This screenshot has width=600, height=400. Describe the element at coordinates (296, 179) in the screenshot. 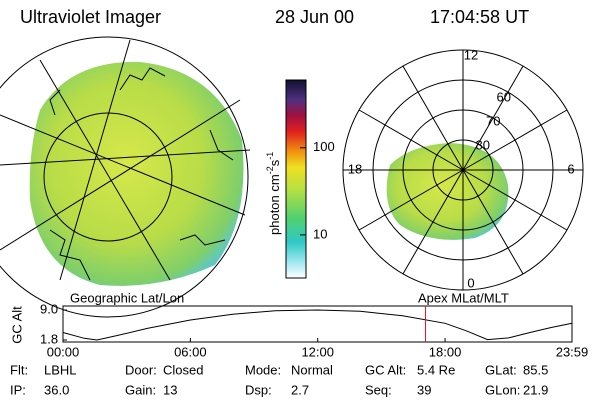

I see `colorbar` at that location.